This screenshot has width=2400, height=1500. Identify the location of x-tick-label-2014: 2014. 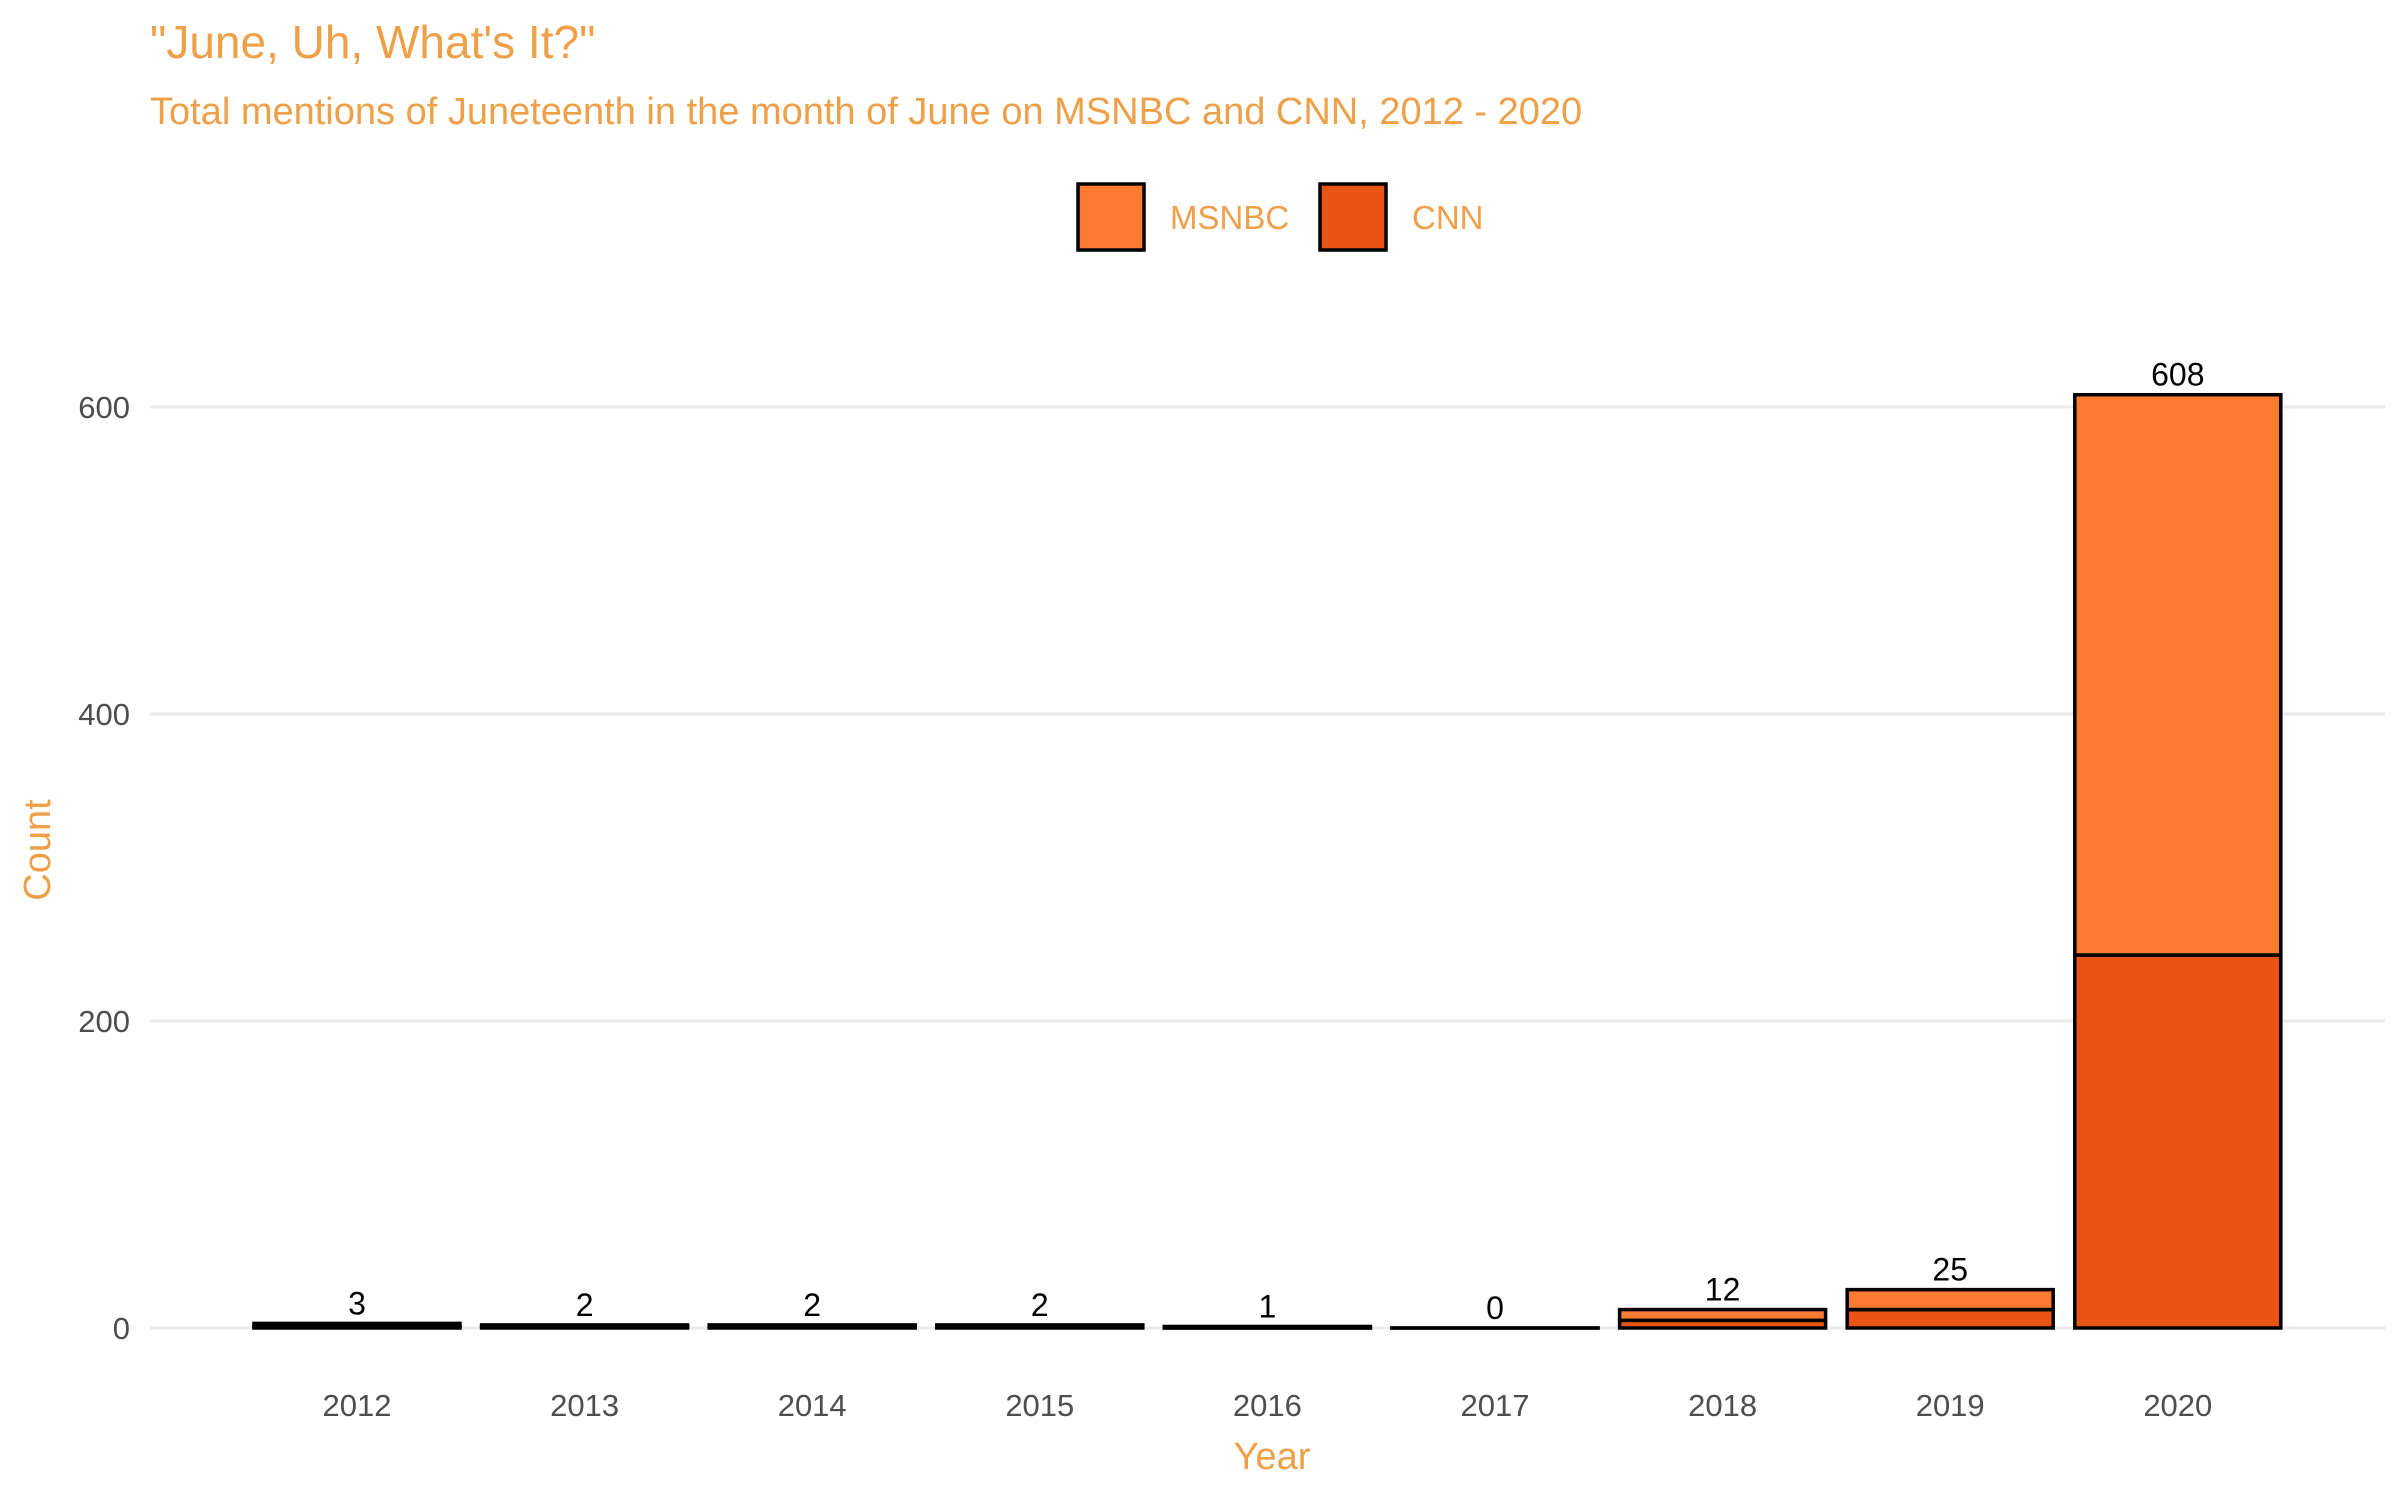
(812, 1405).